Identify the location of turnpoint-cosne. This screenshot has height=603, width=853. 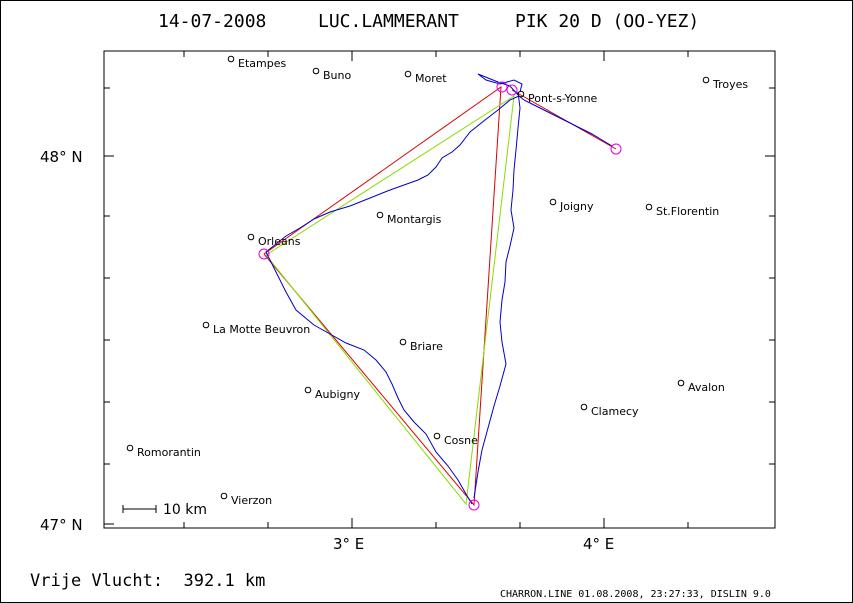
(474, 505).